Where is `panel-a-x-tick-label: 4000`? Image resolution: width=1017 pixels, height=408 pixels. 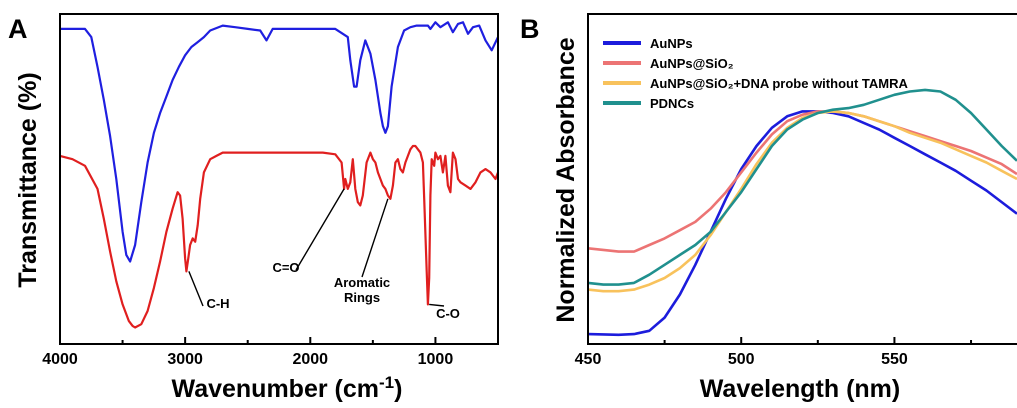 panel-a-x-tick-label: 4000 is located at coordinates (60, 359).